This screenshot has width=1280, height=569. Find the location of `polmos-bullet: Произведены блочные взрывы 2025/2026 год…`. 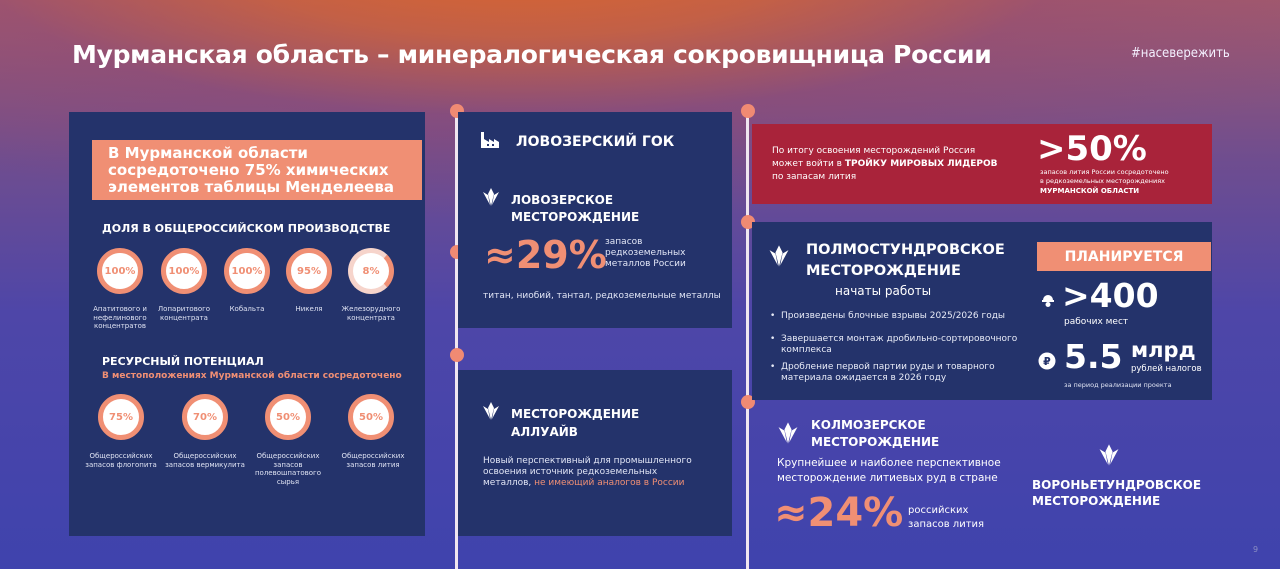

polmos-bullet: Произведены блочные взрывы 2025/2026 год… is located at coordinates (900, 316).